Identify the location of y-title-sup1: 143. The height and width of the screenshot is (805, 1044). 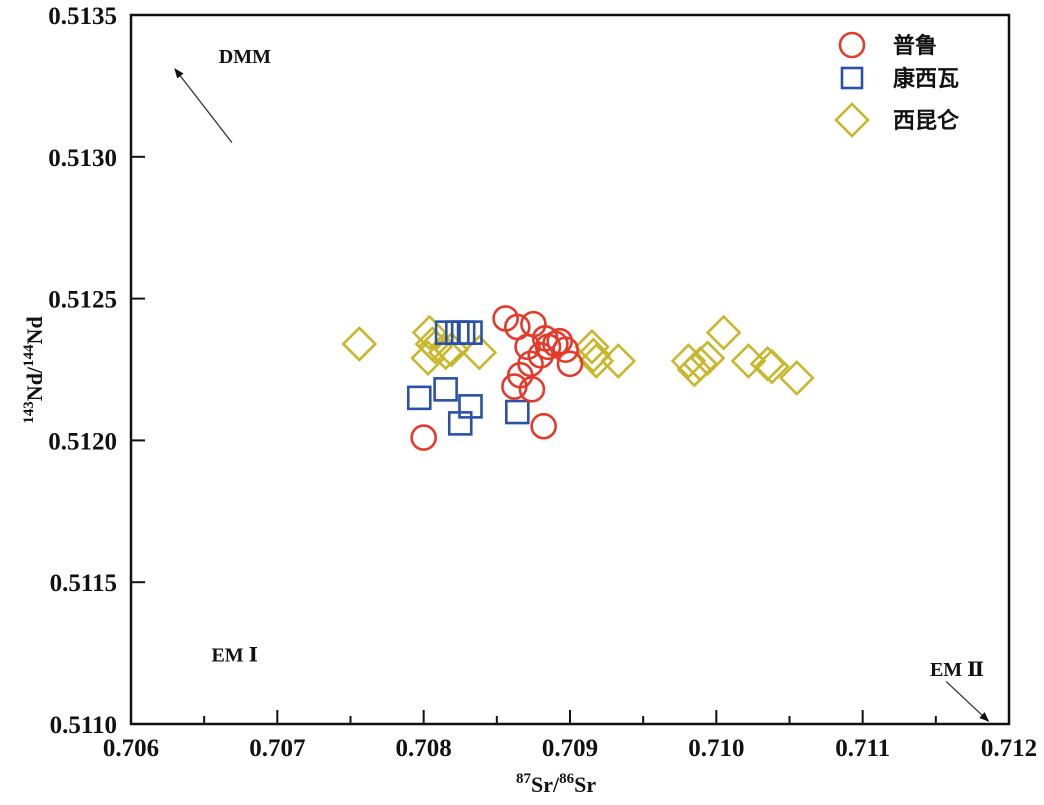
(29, 412).